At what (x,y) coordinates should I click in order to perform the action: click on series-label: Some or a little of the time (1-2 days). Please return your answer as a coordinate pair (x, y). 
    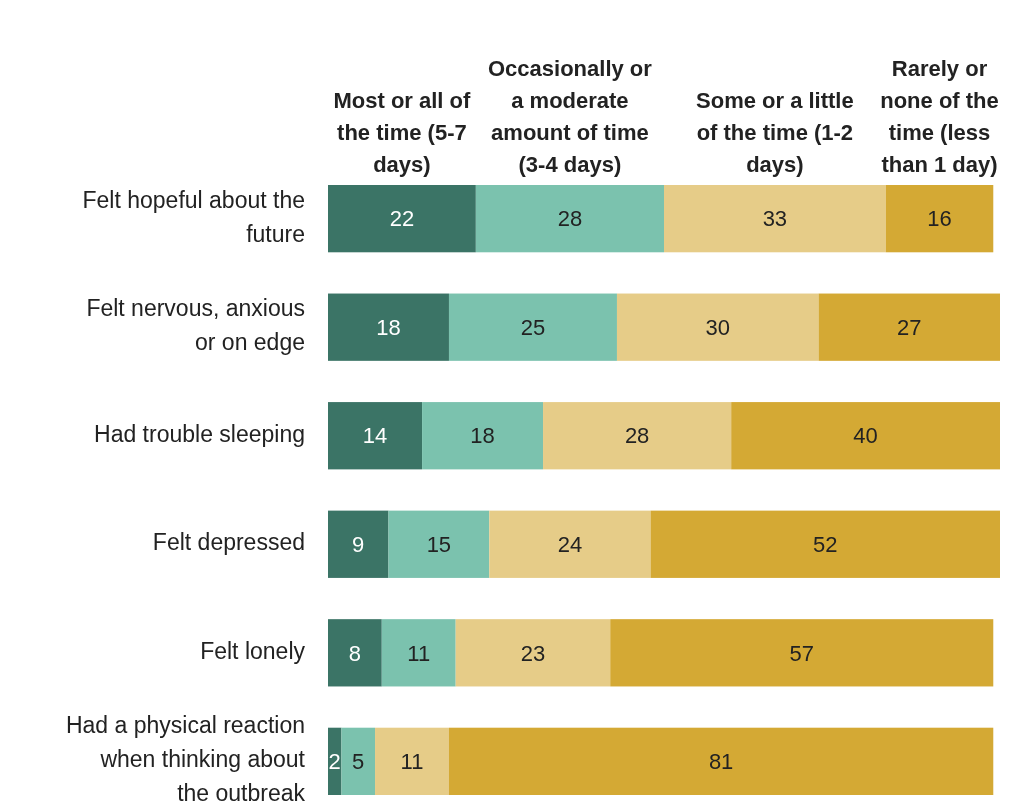
    Looking at the image, I should click on (775, 132).